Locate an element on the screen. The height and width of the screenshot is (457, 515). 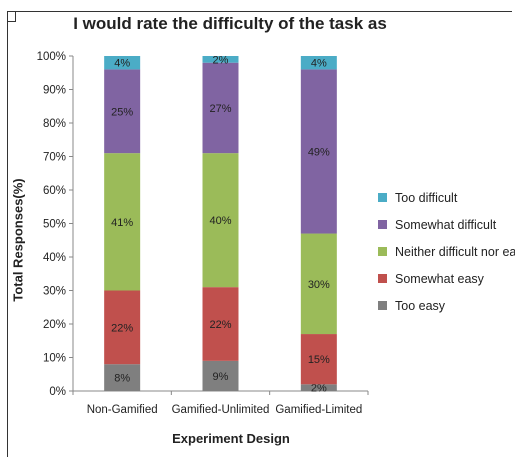
y-tick-label: 80% is located at coordinates (54, 124).